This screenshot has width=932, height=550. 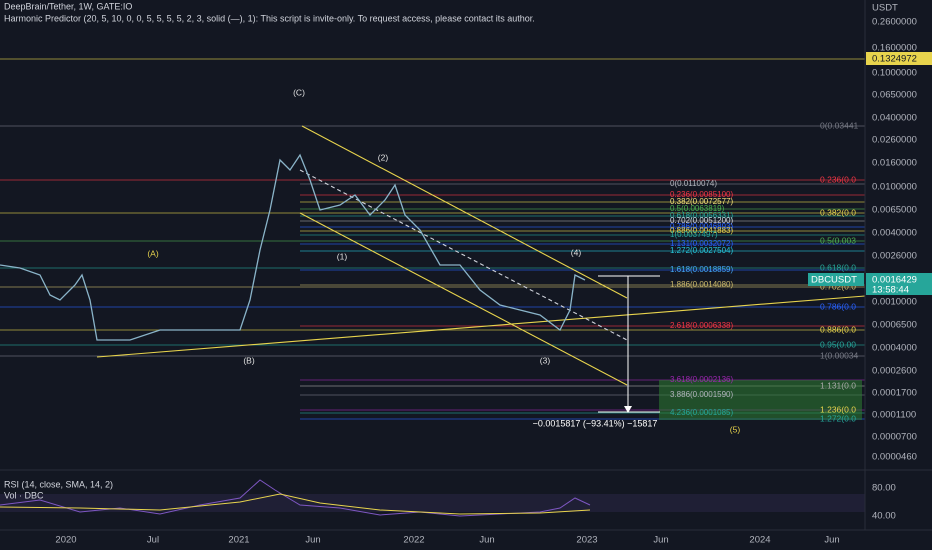 What do you see at coordinates (894, 163) in the screenshot?
I see `price-label: 0.0160000` at bounding box center [894, 163].